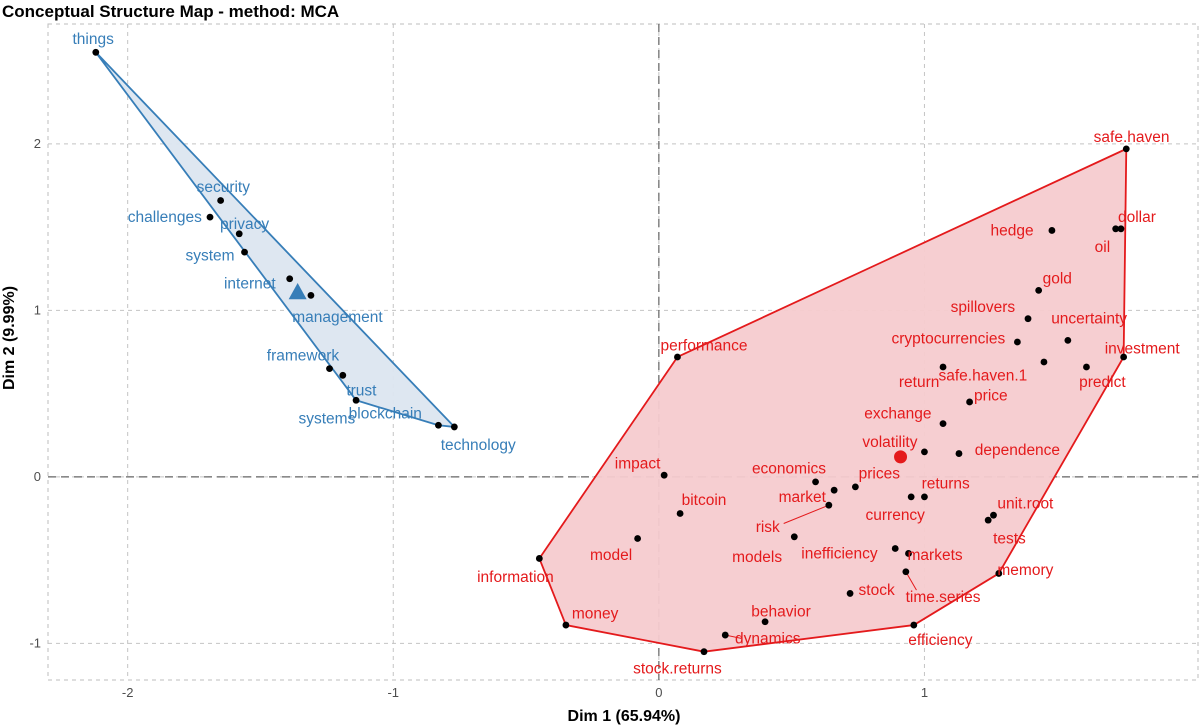 Image resolution: width=1200 pixels, height=727 pixels. Describe the element at coordinates (959, 453) in the screenshot. I see `point-dependence` at that location.